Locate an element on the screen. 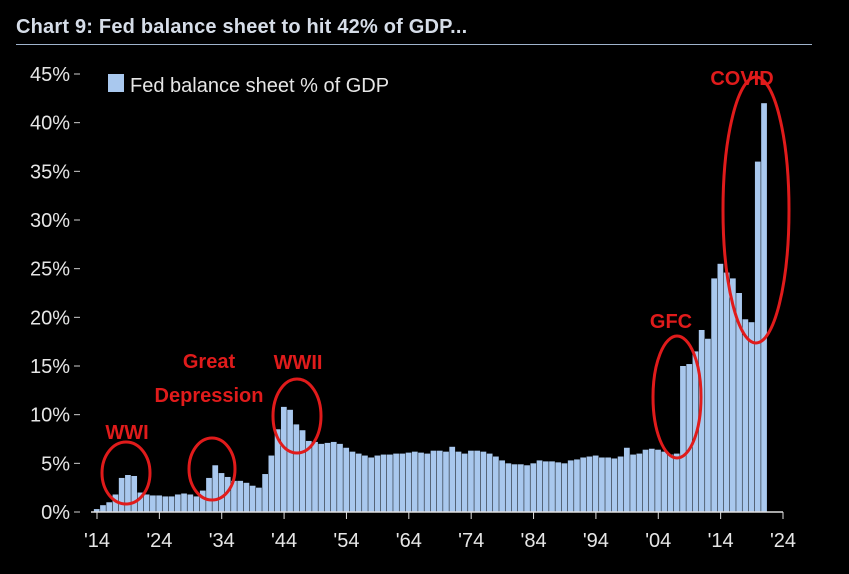 This screenshot has width=849, height=574. y-tick-label: 10% is located at coordinates (50, 416).